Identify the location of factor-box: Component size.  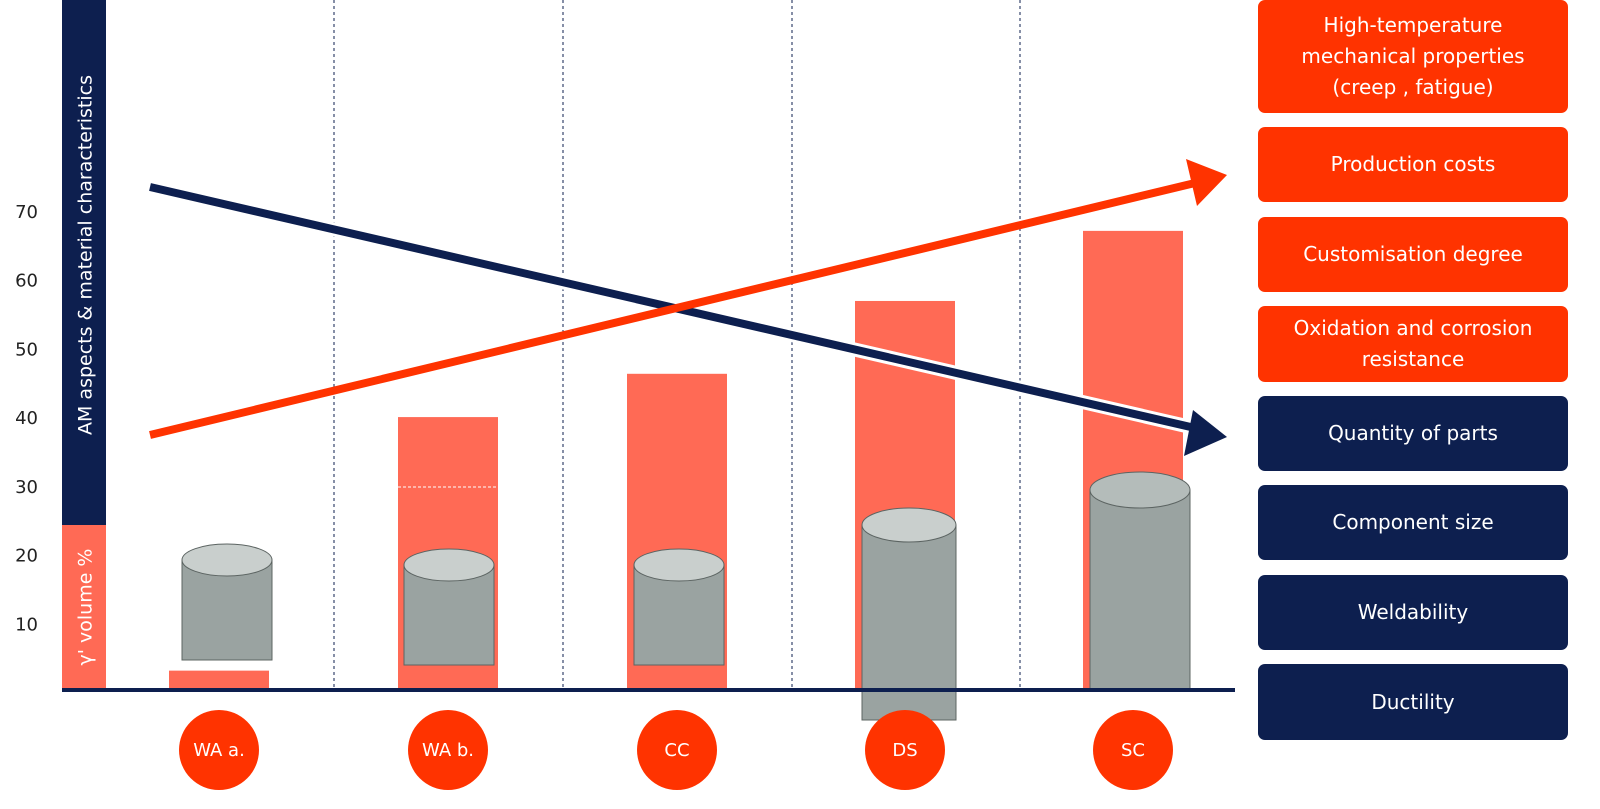
(1413, 522).